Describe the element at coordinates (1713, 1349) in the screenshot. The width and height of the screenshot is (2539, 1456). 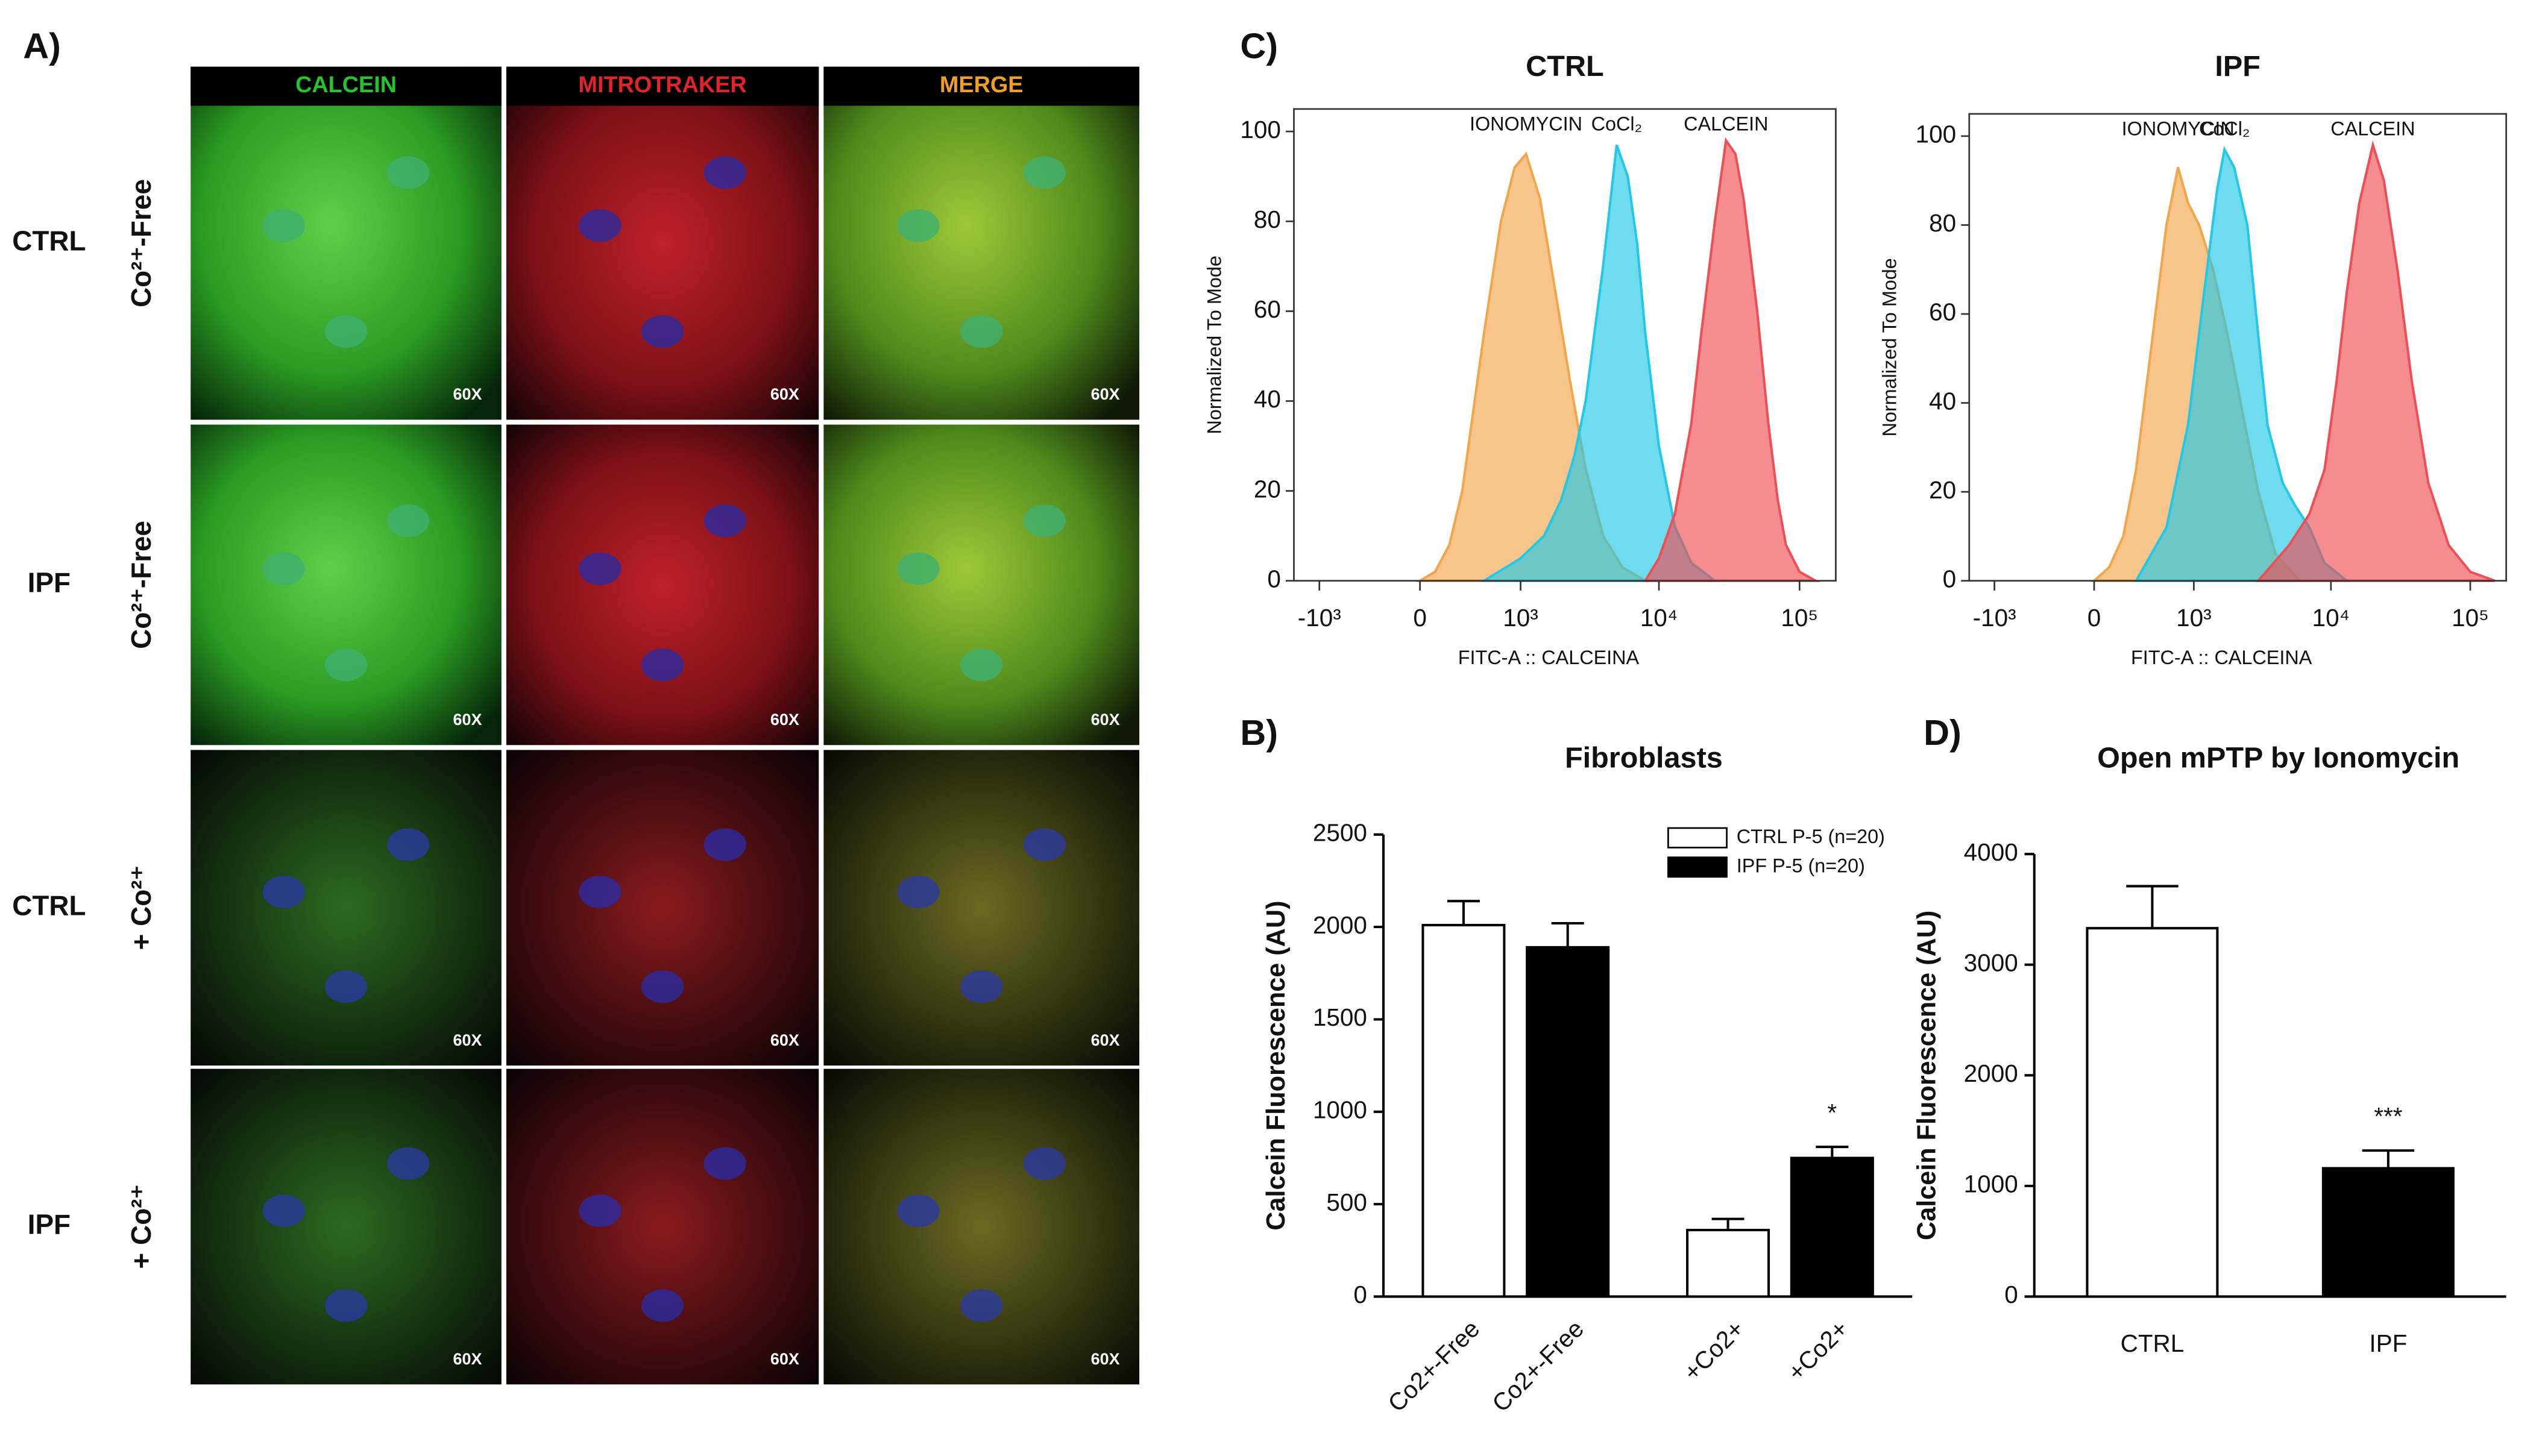
I see `x-tick-label: +Co2+` at that location.